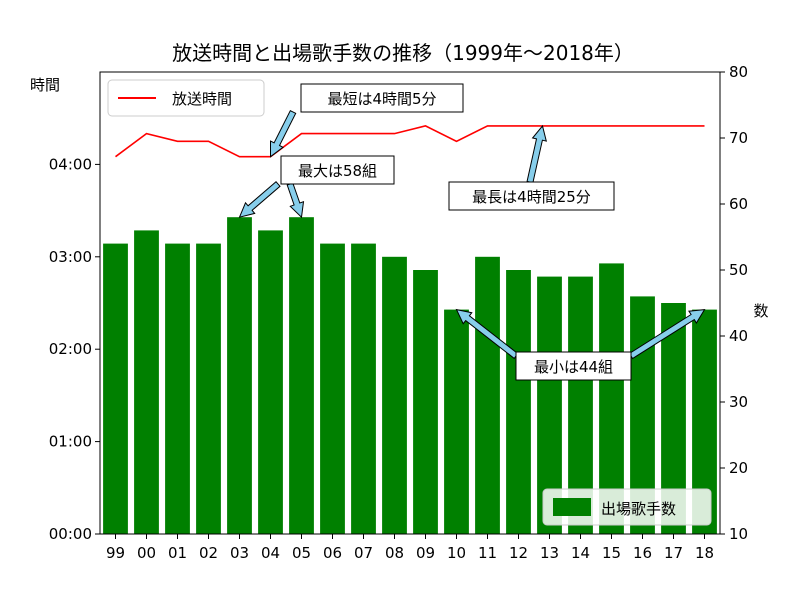 This screenshot has height=600, width=800. I want to click on x-tick-label: 01, so click(177, 553).